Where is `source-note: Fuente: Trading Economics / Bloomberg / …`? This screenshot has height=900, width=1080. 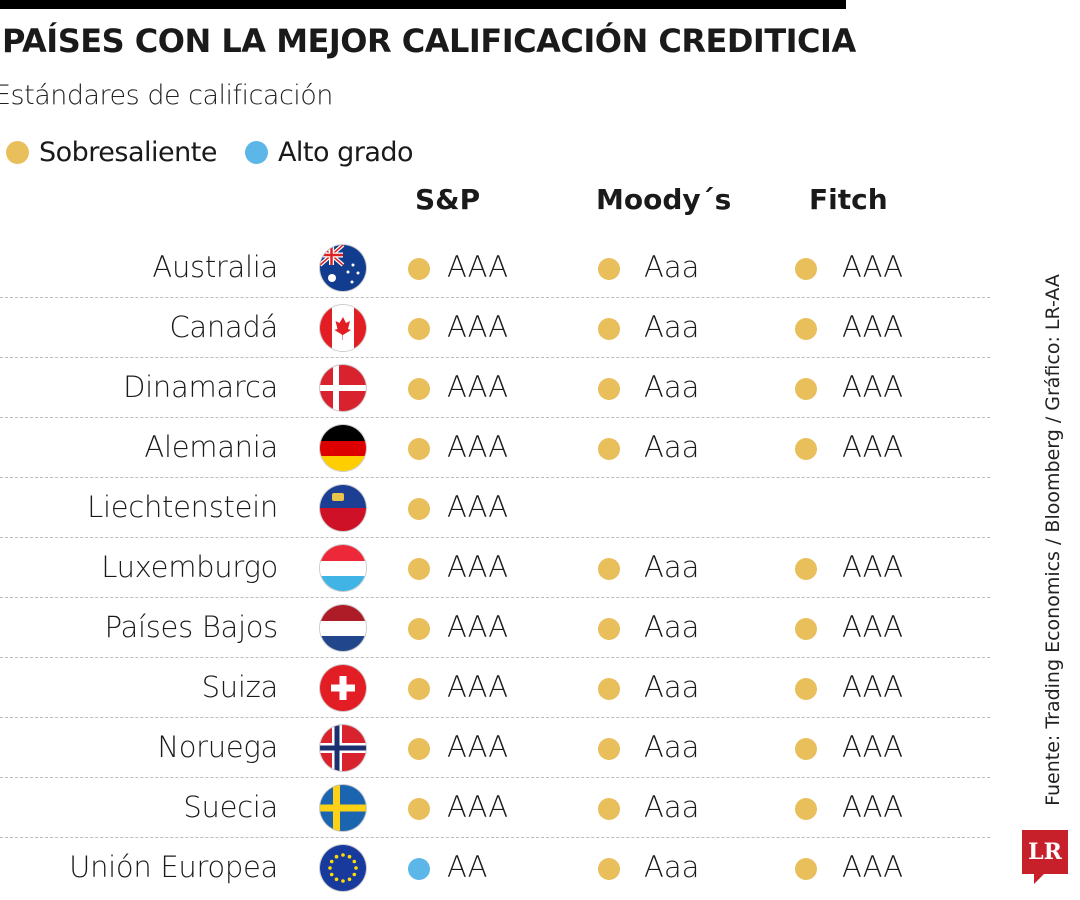
source-note: Fuente: Trading Economics / Bloomberg / … is located at coordinates (1053, 540).